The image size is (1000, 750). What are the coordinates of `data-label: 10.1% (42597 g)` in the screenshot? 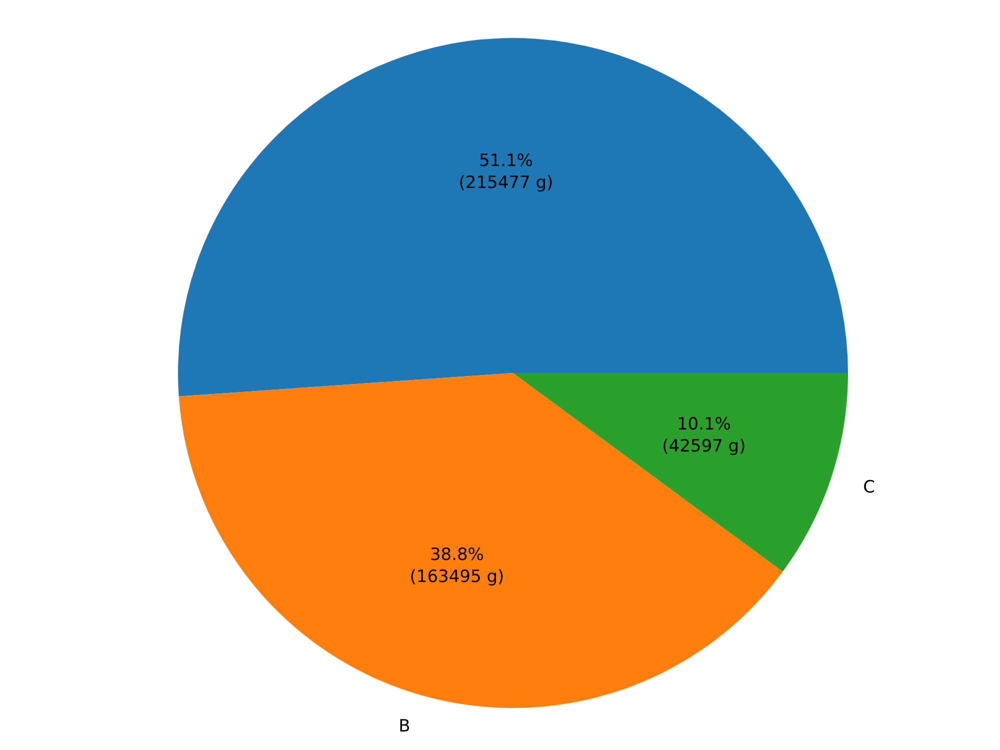 It's located at (704, 435).